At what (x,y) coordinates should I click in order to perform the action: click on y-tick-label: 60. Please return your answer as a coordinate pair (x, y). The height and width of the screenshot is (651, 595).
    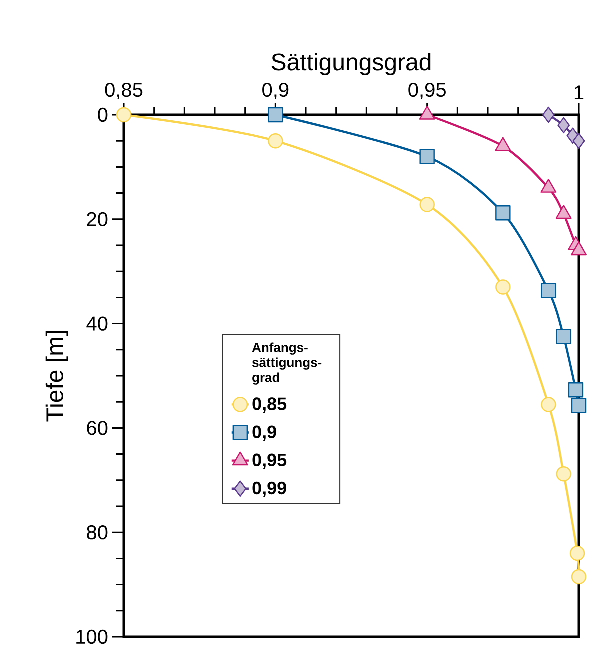
    Looking at the image, I should click on (97, 428).